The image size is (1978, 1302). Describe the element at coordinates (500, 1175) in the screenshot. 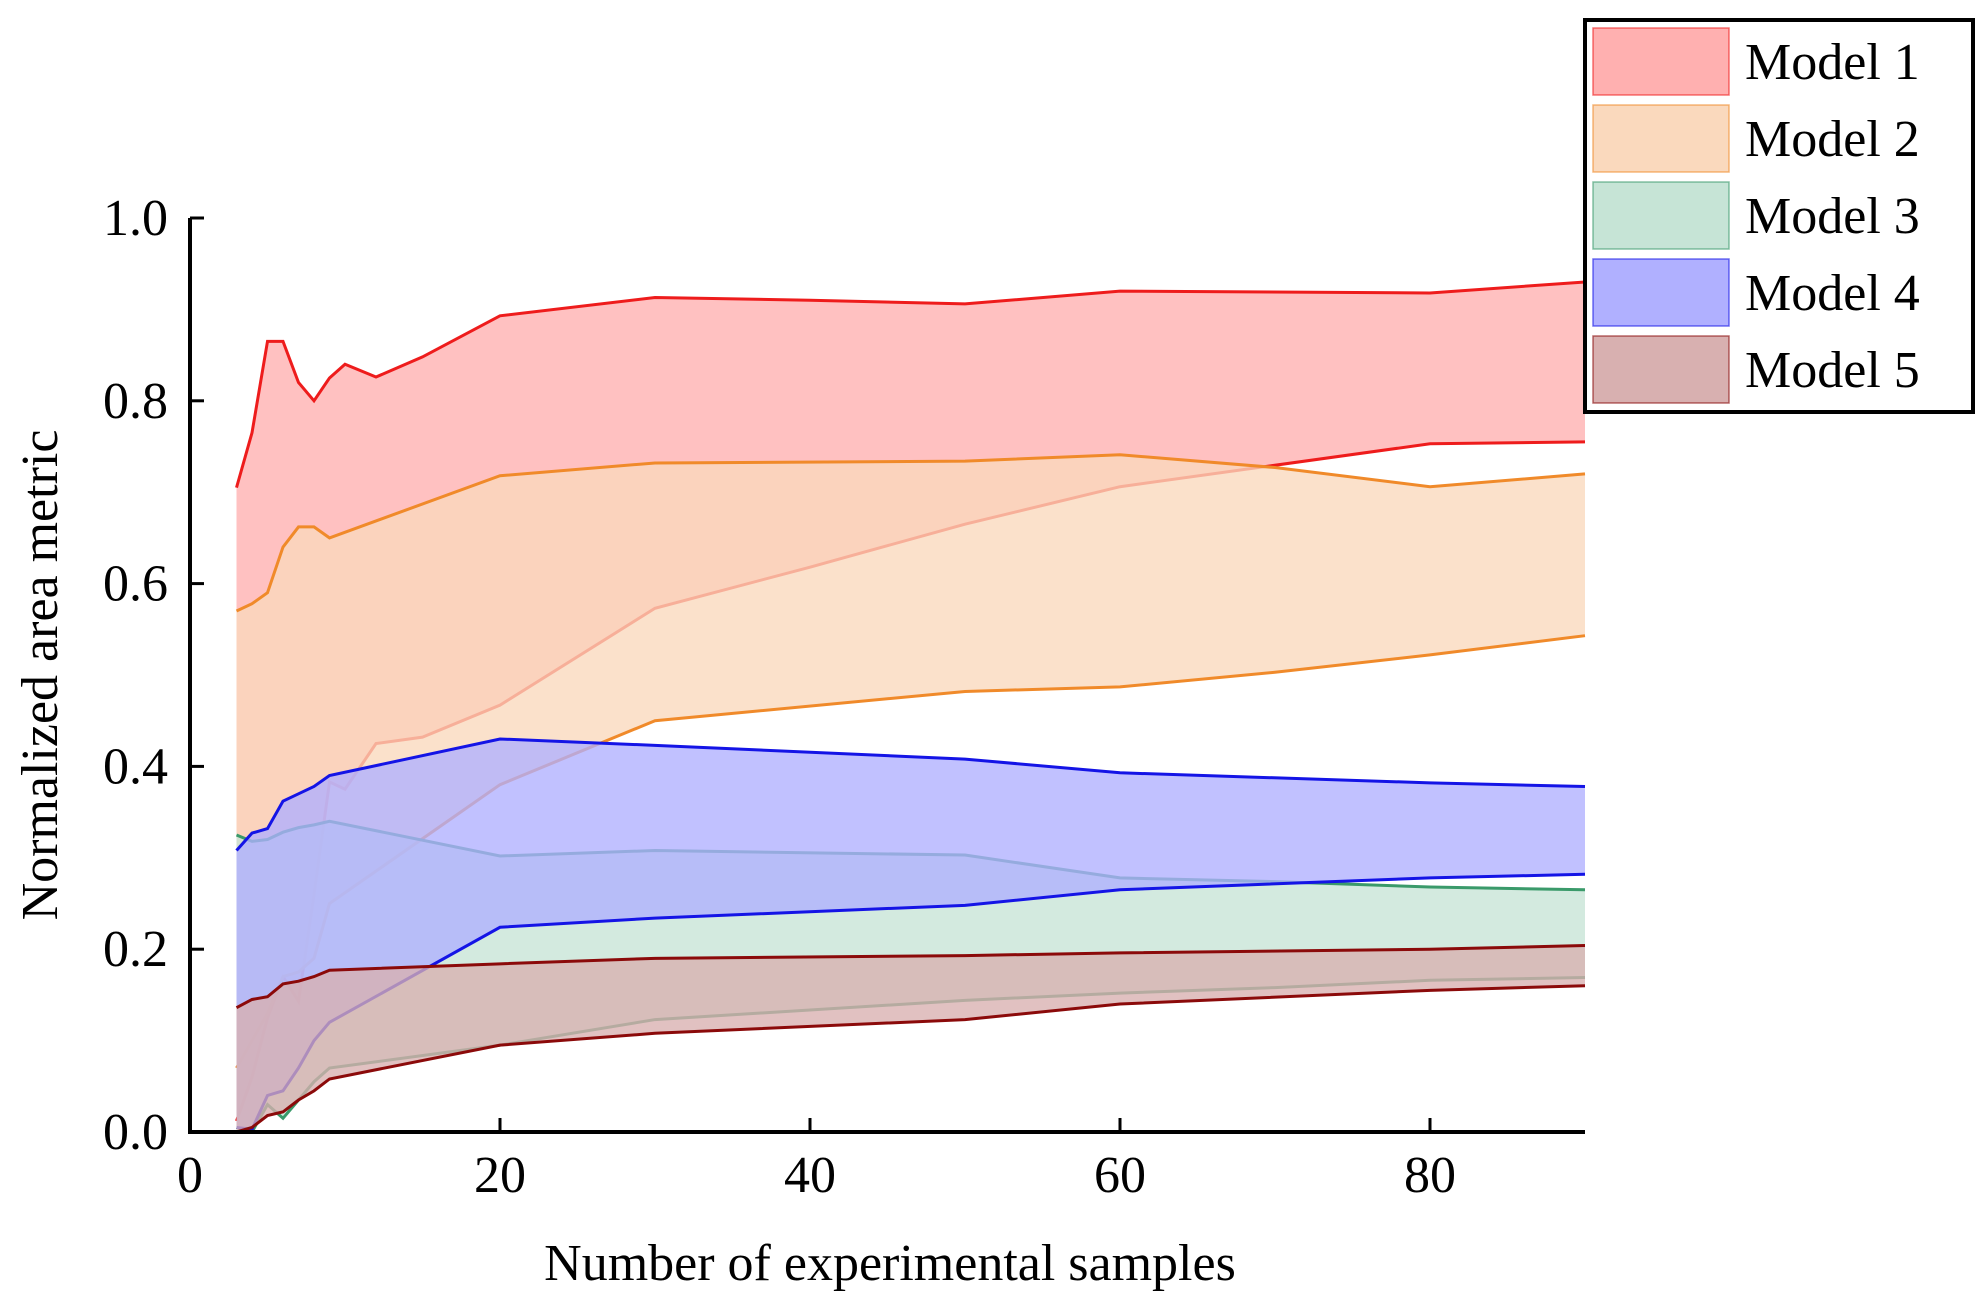

I see `x-tick-label: 20` at that location.